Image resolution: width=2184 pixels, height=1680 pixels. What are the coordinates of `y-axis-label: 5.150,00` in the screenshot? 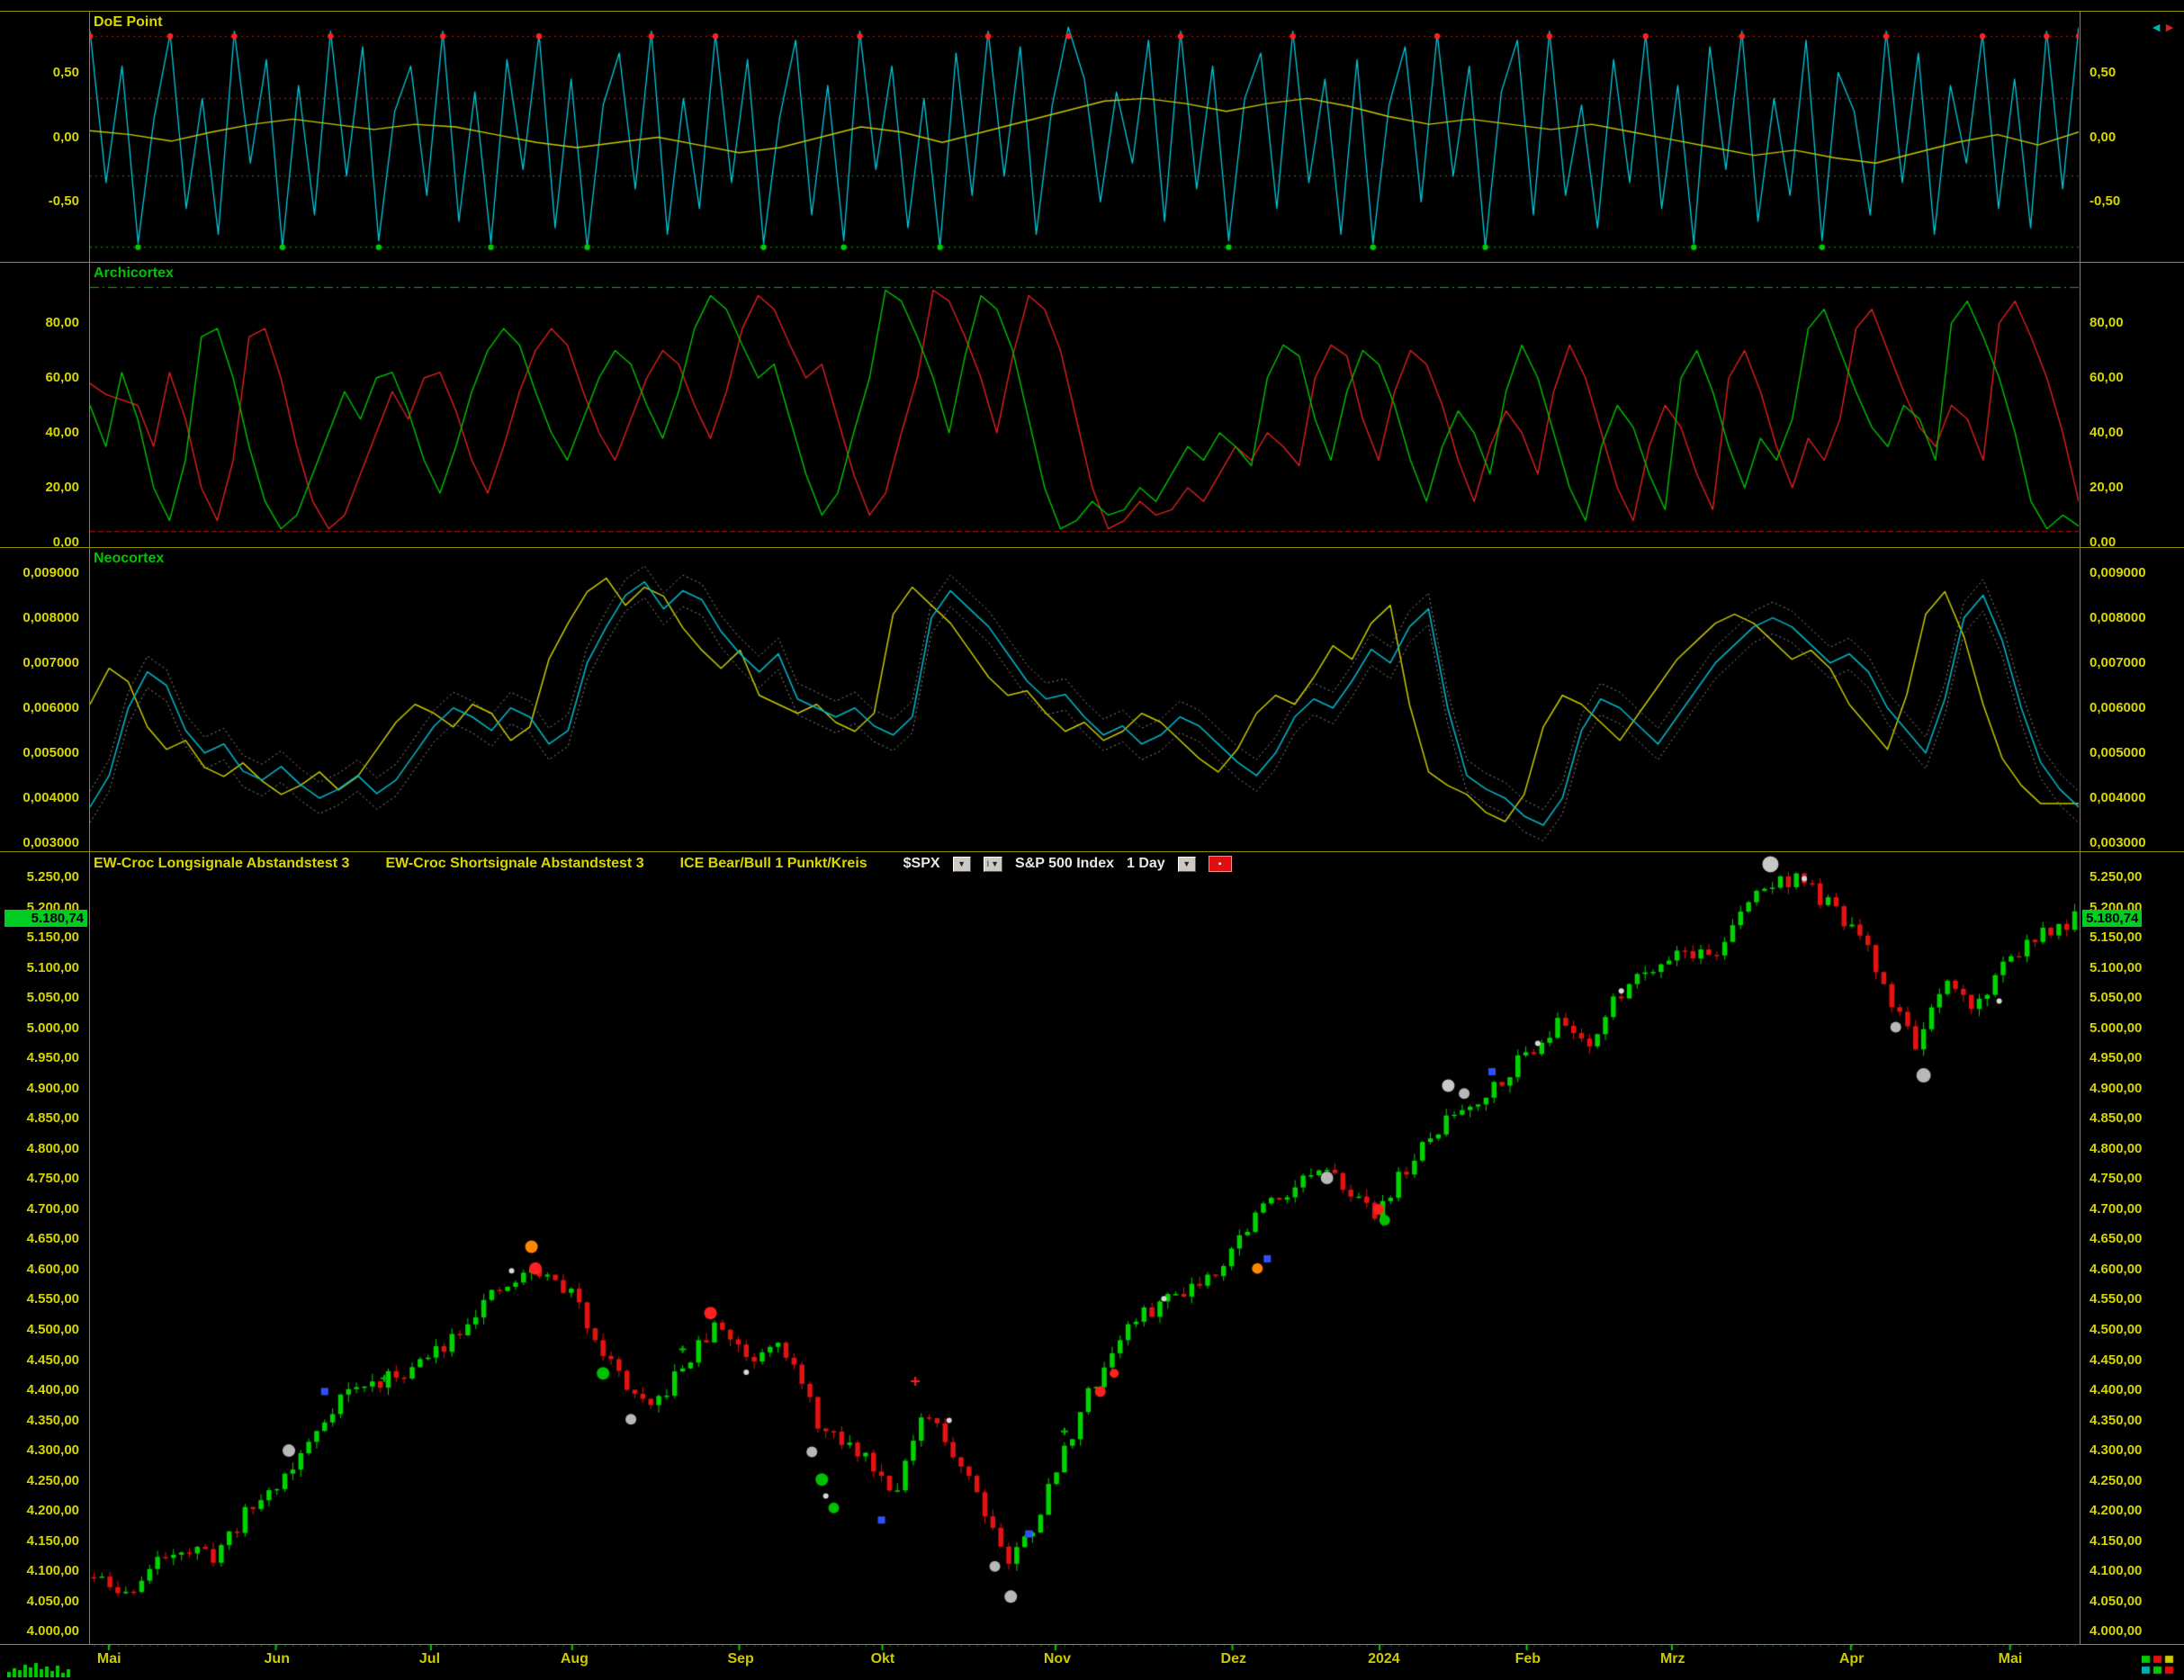 It's located at (2116, 938).